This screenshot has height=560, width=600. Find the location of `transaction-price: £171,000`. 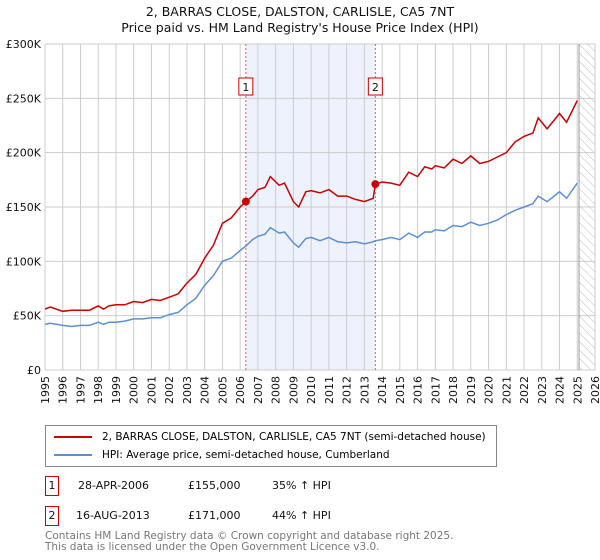

transaction-price: £171,000 is located at coordinates (214, 515).